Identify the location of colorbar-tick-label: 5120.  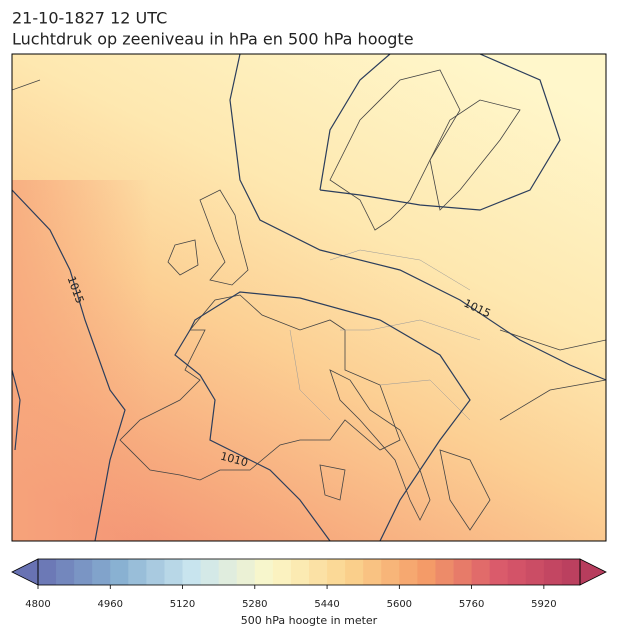
(182, 604).